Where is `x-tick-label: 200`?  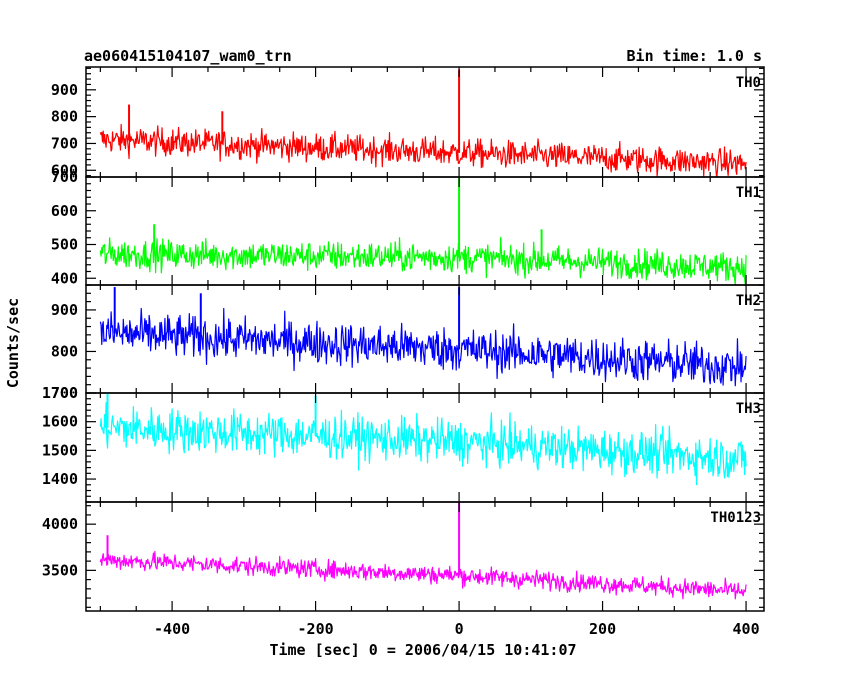
x-tick-label: 200 is located at coordinates (602, 629).